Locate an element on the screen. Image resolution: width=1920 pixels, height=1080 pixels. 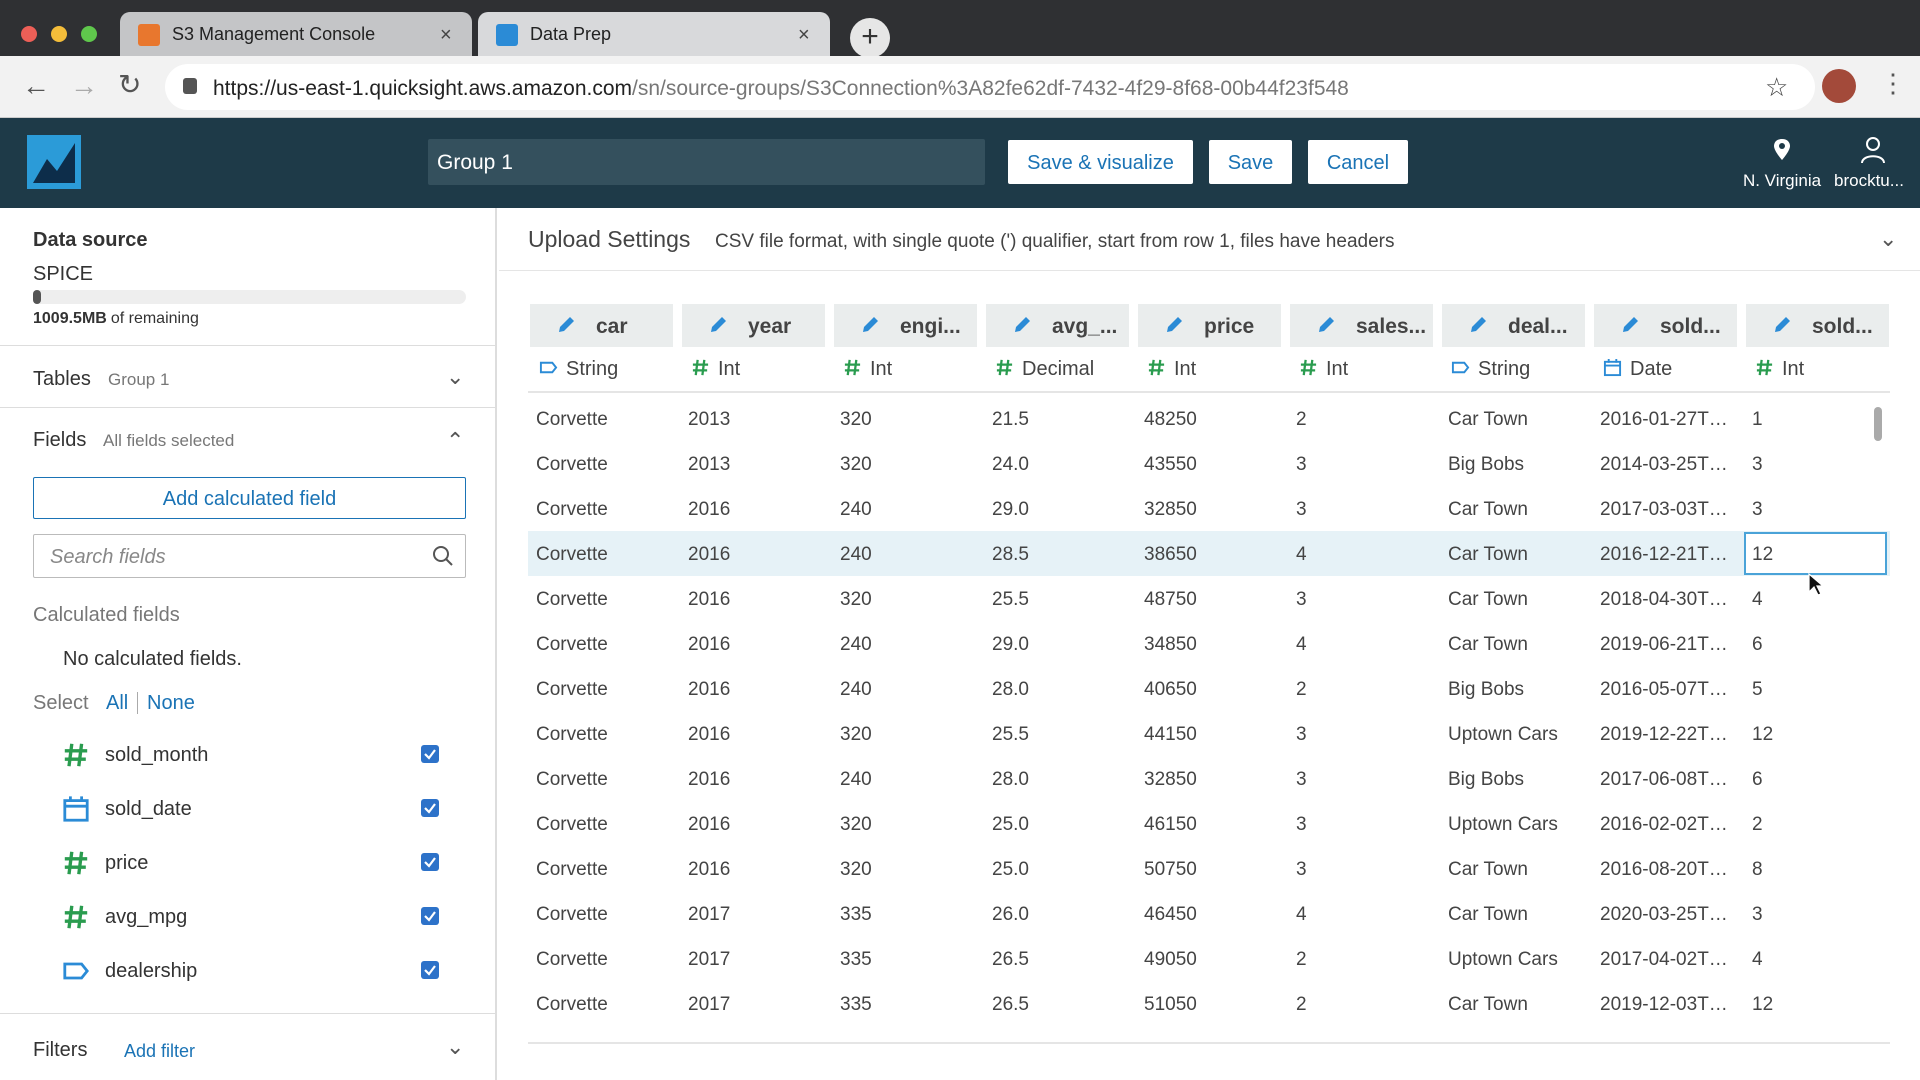
new-tab-button: + is located at coordinates (870, 38).